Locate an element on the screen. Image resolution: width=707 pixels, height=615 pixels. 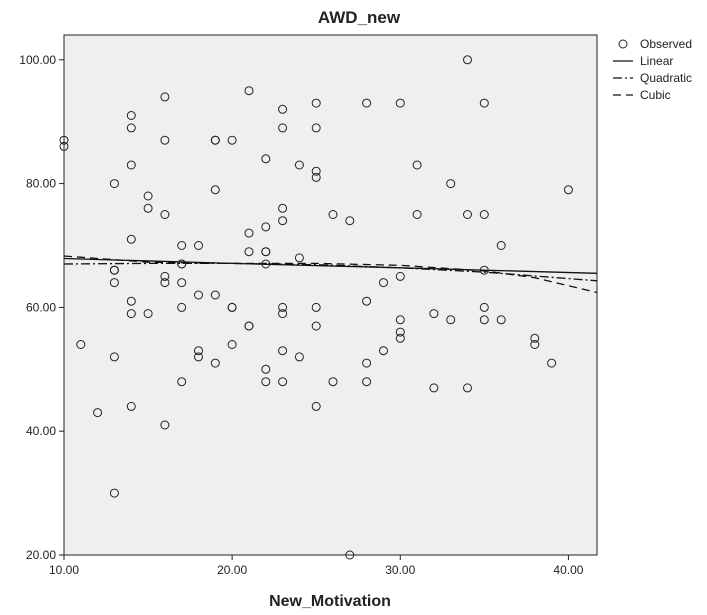
y-axis-ticks: 20.00 40.00 60.00 80.00 100.00 is located at coordinates (41, 307).